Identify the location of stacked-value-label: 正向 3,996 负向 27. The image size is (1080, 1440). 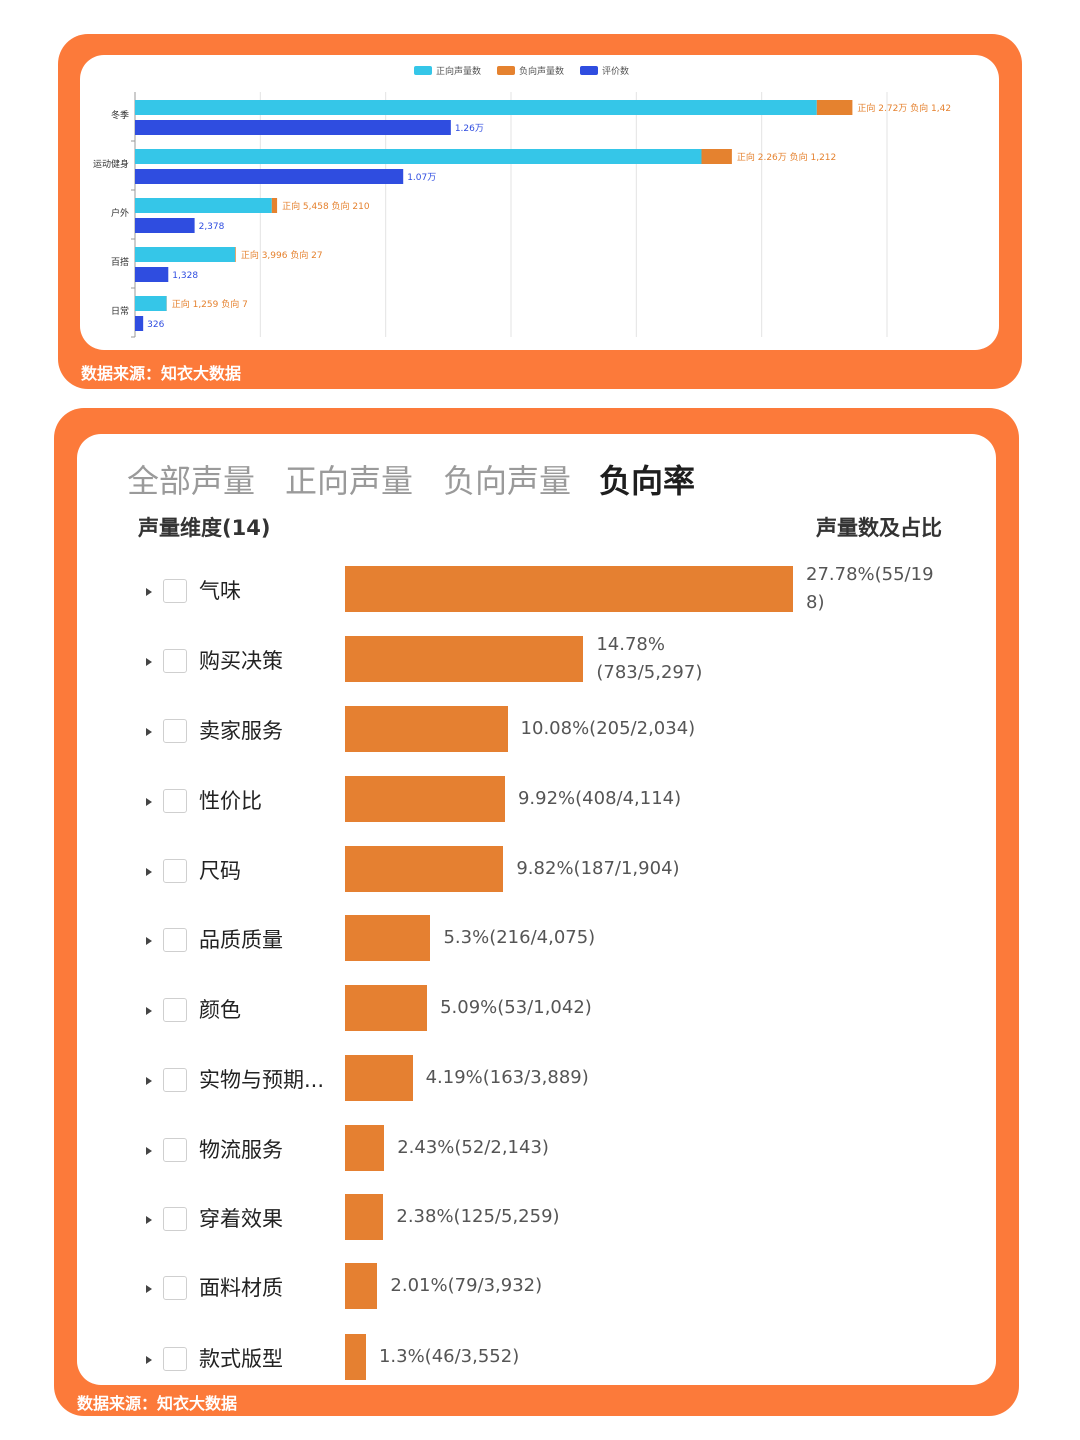
(282, 255).